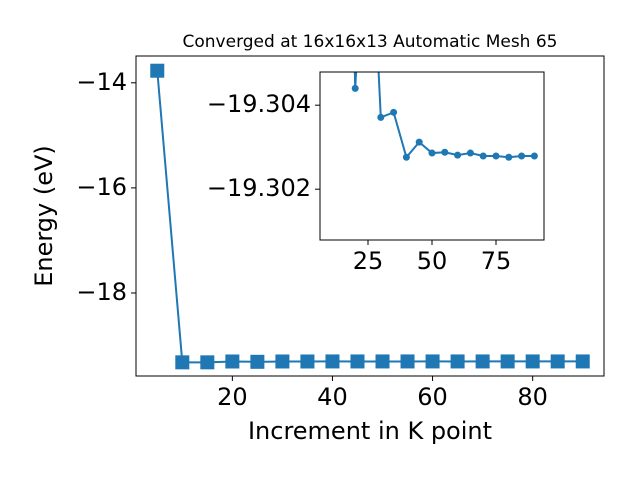 The image size is (640, 480). Describe the element at coordinates (259, 188) in the screenshot. I see `y-tick-label: −19.302` at that location.